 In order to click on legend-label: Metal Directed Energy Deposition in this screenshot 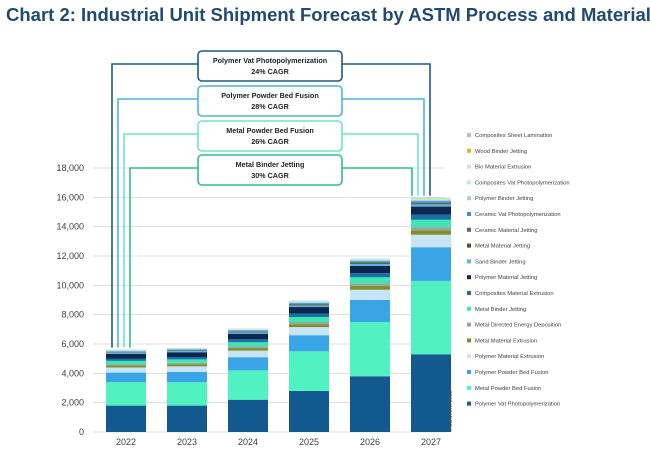, I will do `click(518, 326)`.